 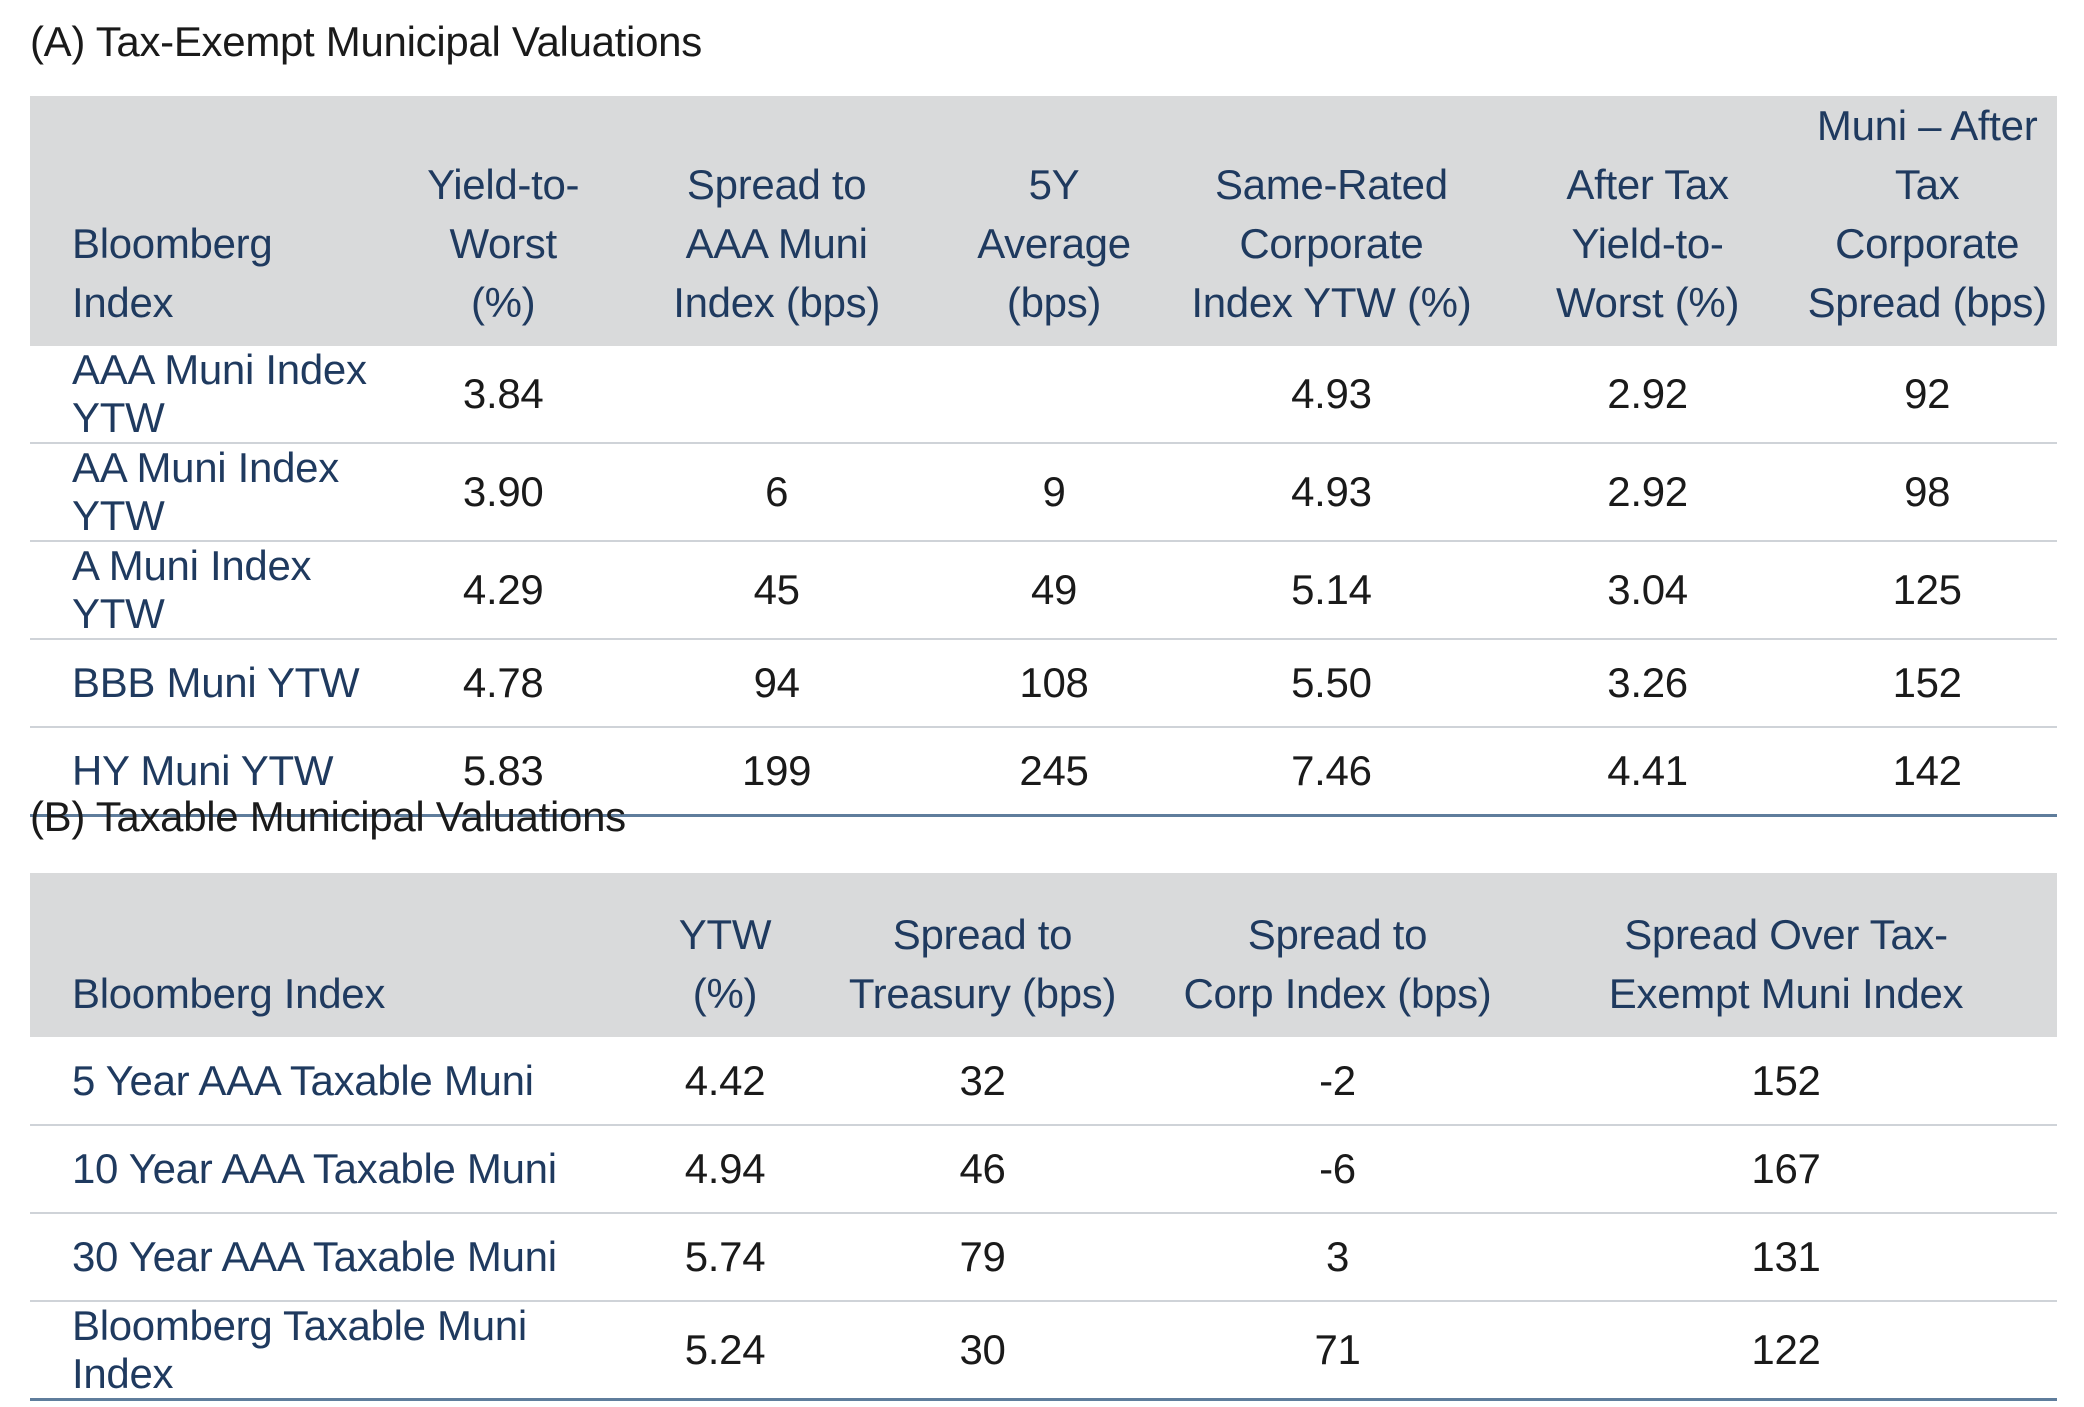 I want to click on table-cell: 92, so click(x=1927, y=395).